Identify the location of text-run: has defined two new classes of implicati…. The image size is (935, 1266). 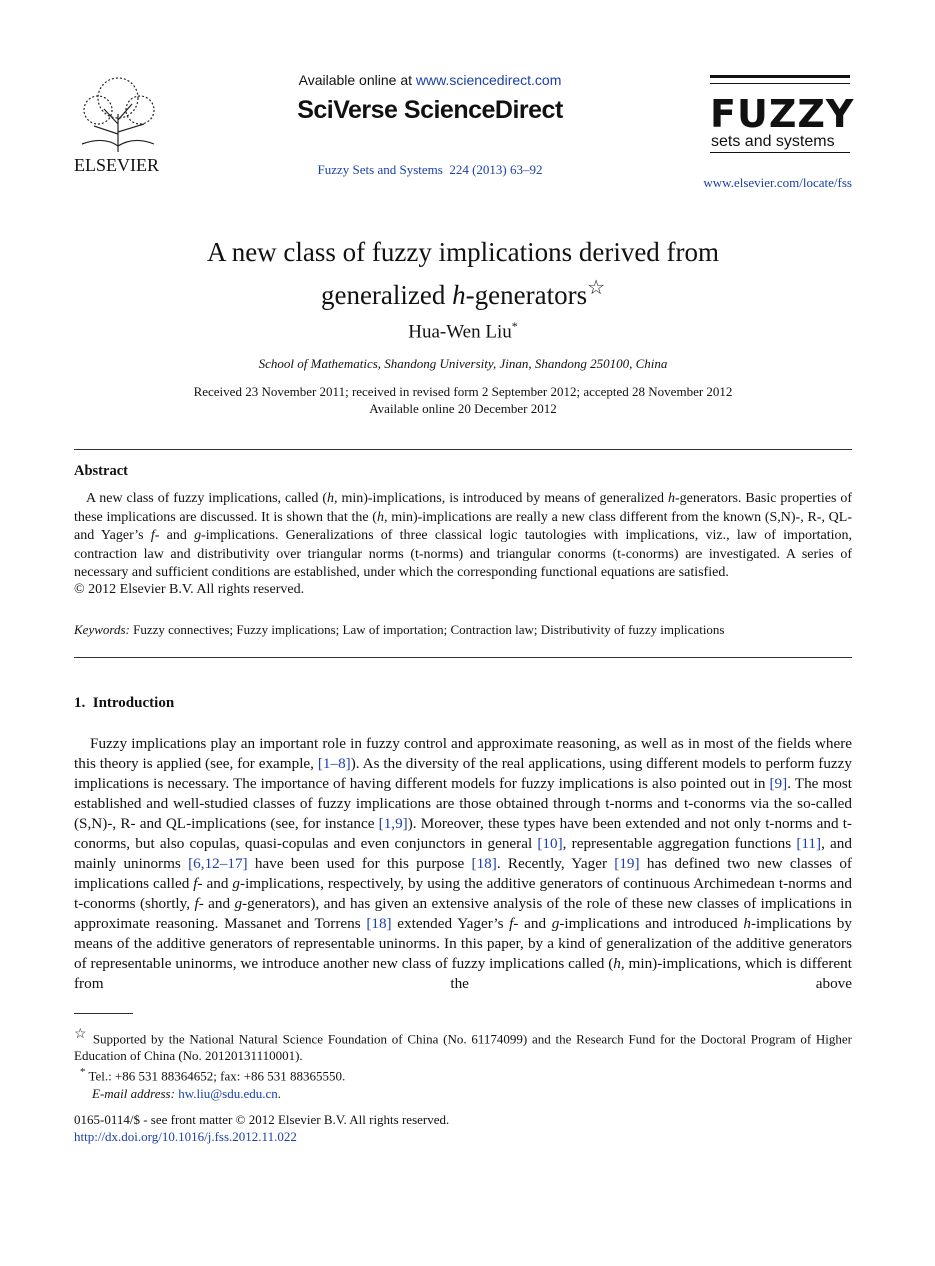
(463, 873).